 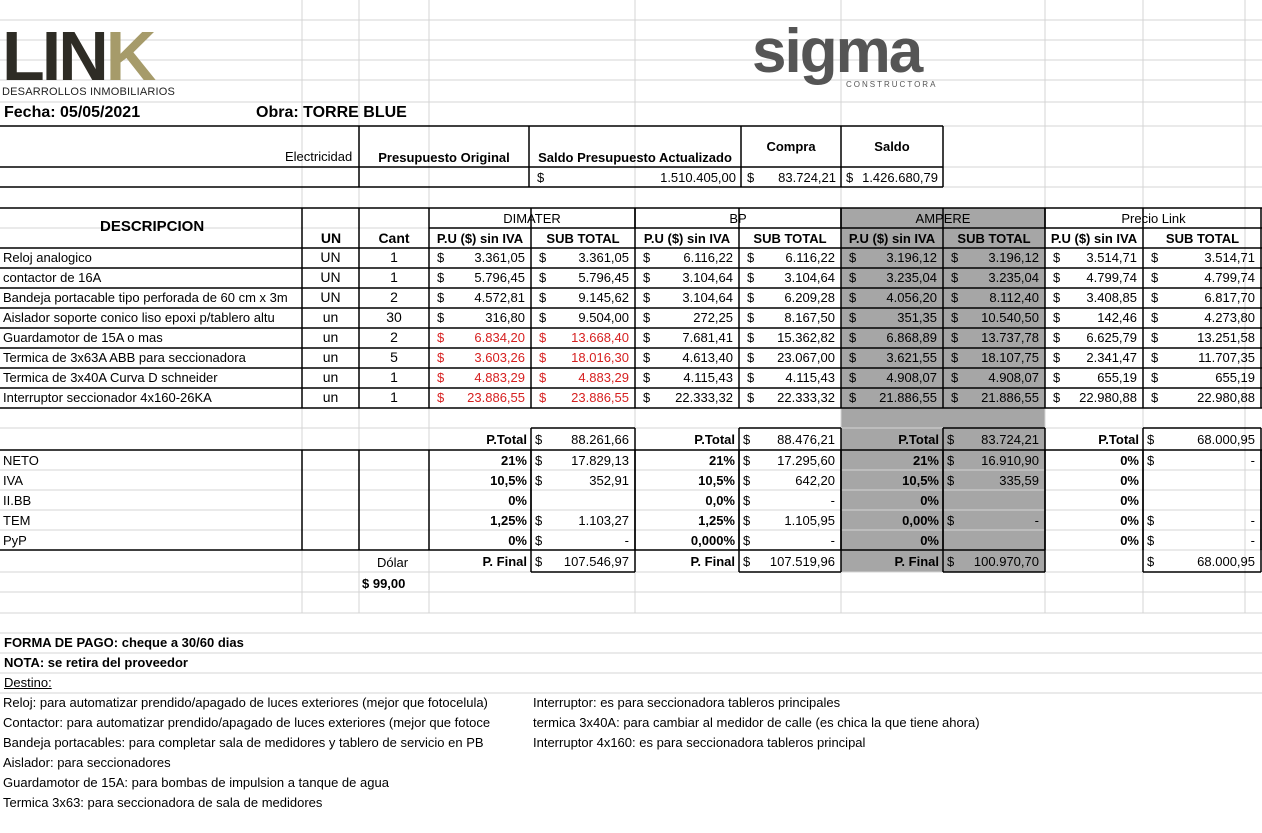 What do you see at coordinates (603, 297) in the screenshot?
I see `row-value: 9.145,62` at bounding box center [603, 297].